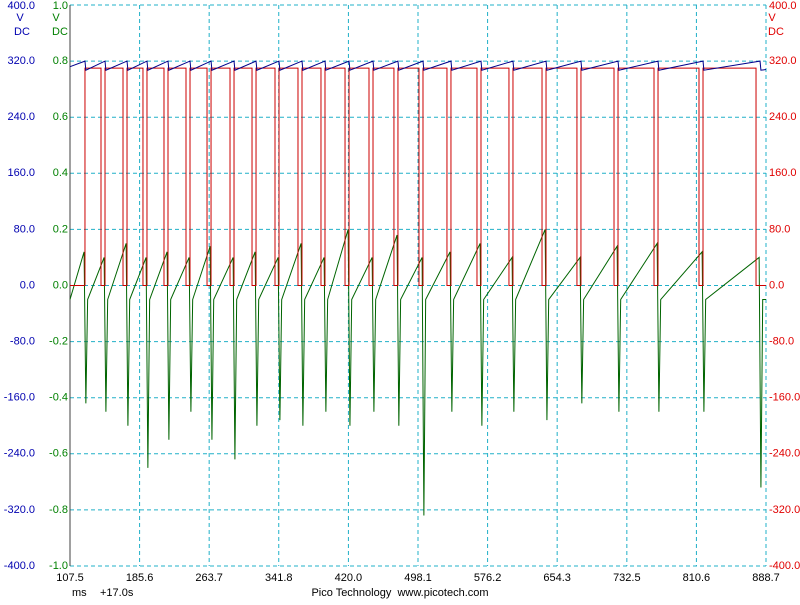 This screenshot has width=800, height=605. What do you see at coordinates (21, 173) in the screenshot?
I see `y-tick-label: 160.0` at bounding box center [21, 173].